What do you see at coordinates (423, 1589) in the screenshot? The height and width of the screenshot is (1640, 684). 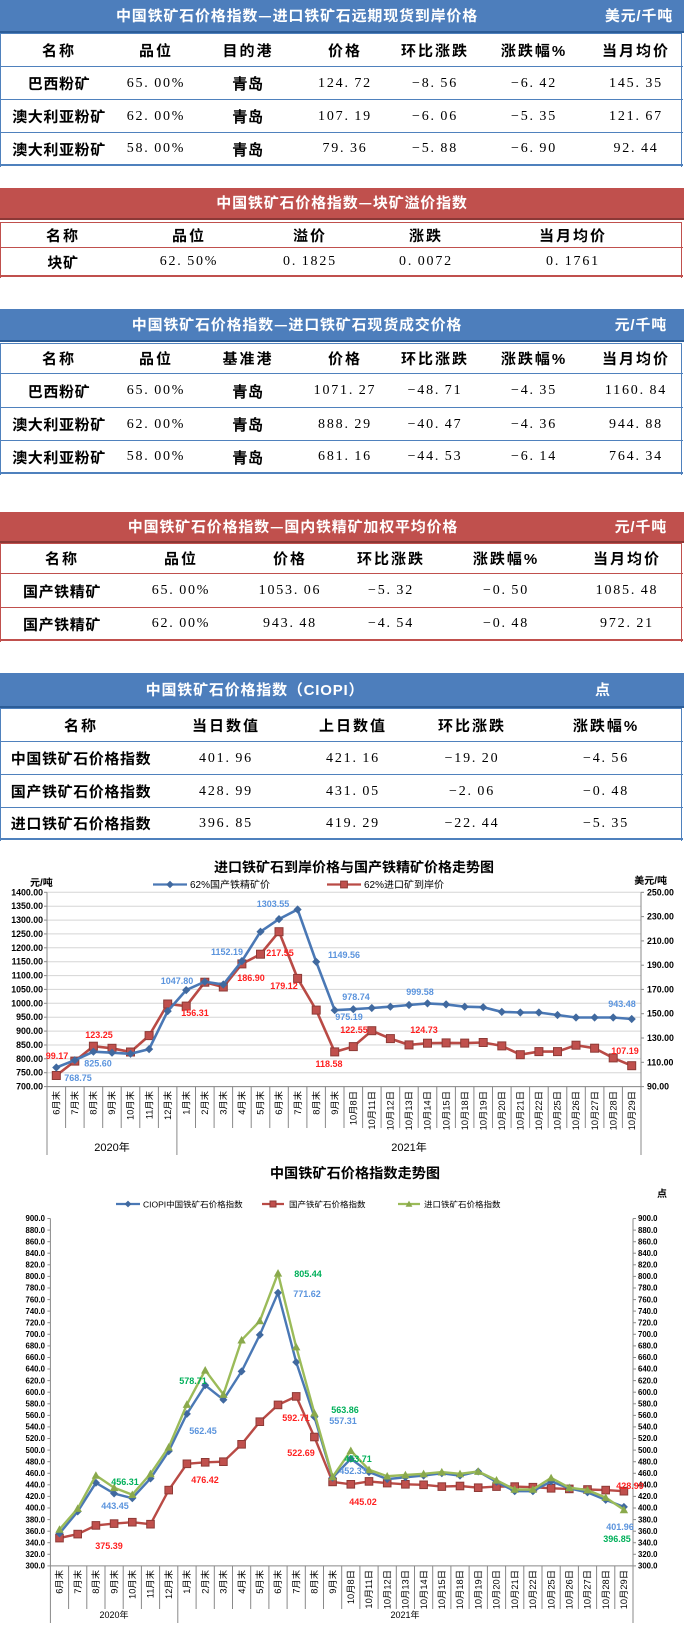 I see `svg-text: 10月14日` at bounding box center [423, 1589].